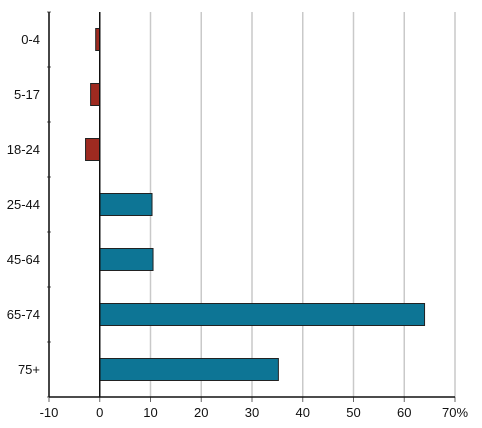 The image size is (482, 428). What do you see at coordinates (455, 412) in the screenshot?
I see `x-tick-label: 70%` at bounding box center [455, 412].